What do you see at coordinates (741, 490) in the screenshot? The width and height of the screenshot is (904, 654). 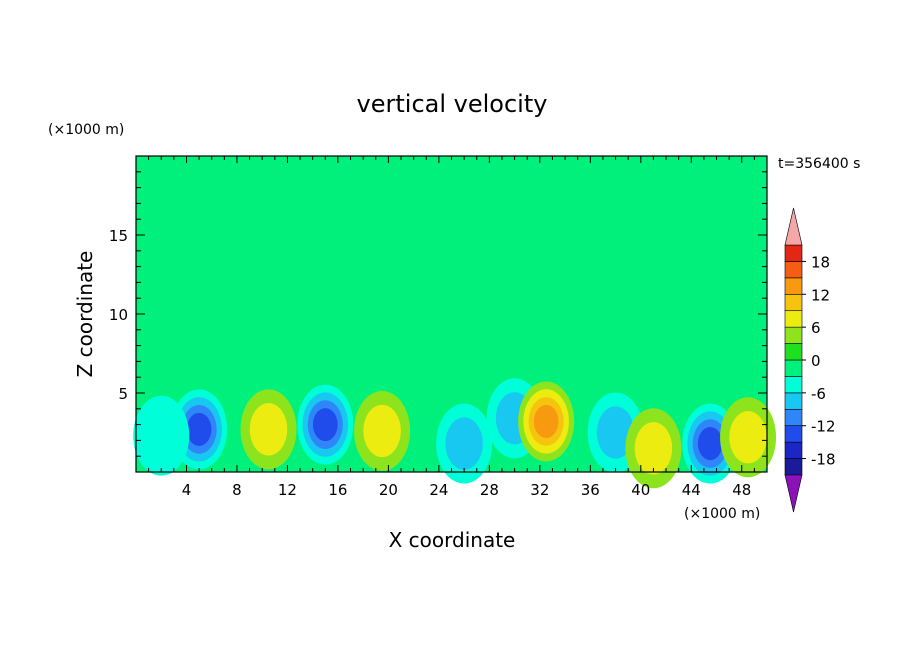 I see `x-tick-label: 48` at bounding box center [741, 490].